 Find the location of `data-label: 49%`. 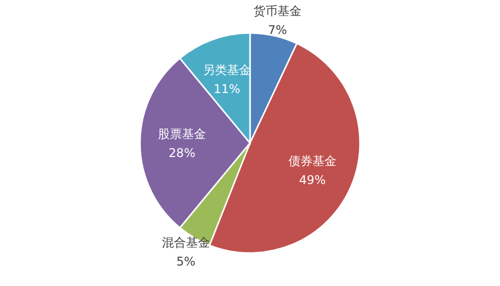

data-label: 49% is located at coordinates (312, 180).